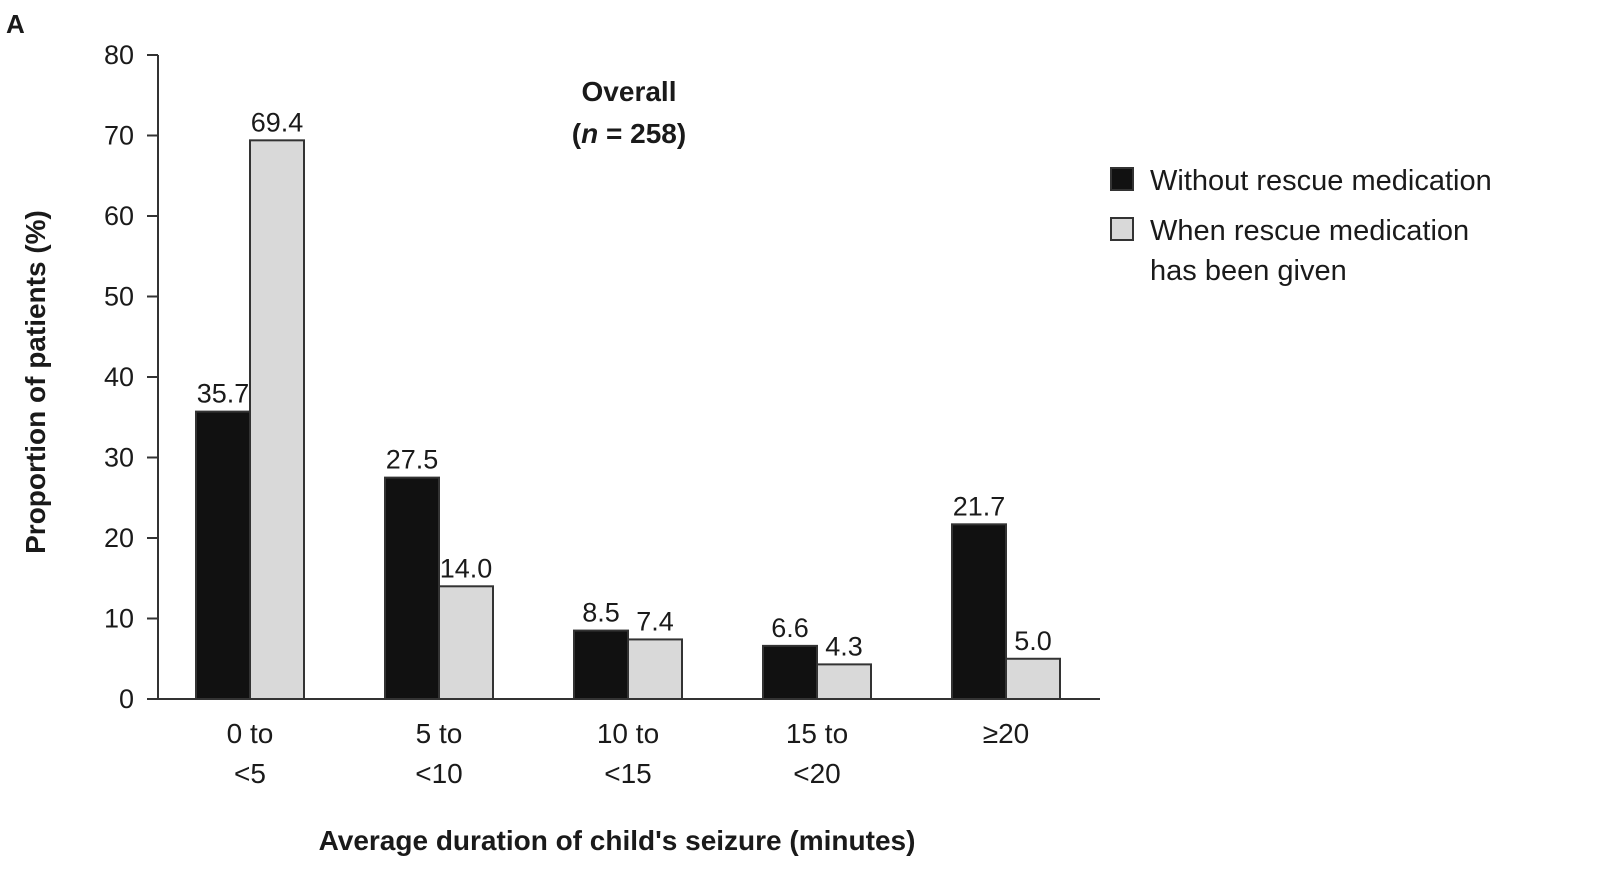 This screenshot has height=873, width=1620. I want to click on category-labels-group: 0 to <5 5 to <10 10 to <15 15 to <20 ≥20, so click(628, 753).